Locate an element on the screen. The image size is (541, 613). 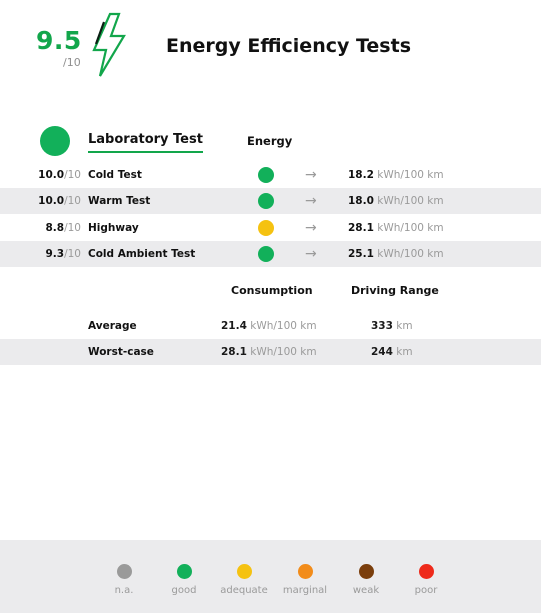
test-label: Cold Test is located at coordinates (115, 175).